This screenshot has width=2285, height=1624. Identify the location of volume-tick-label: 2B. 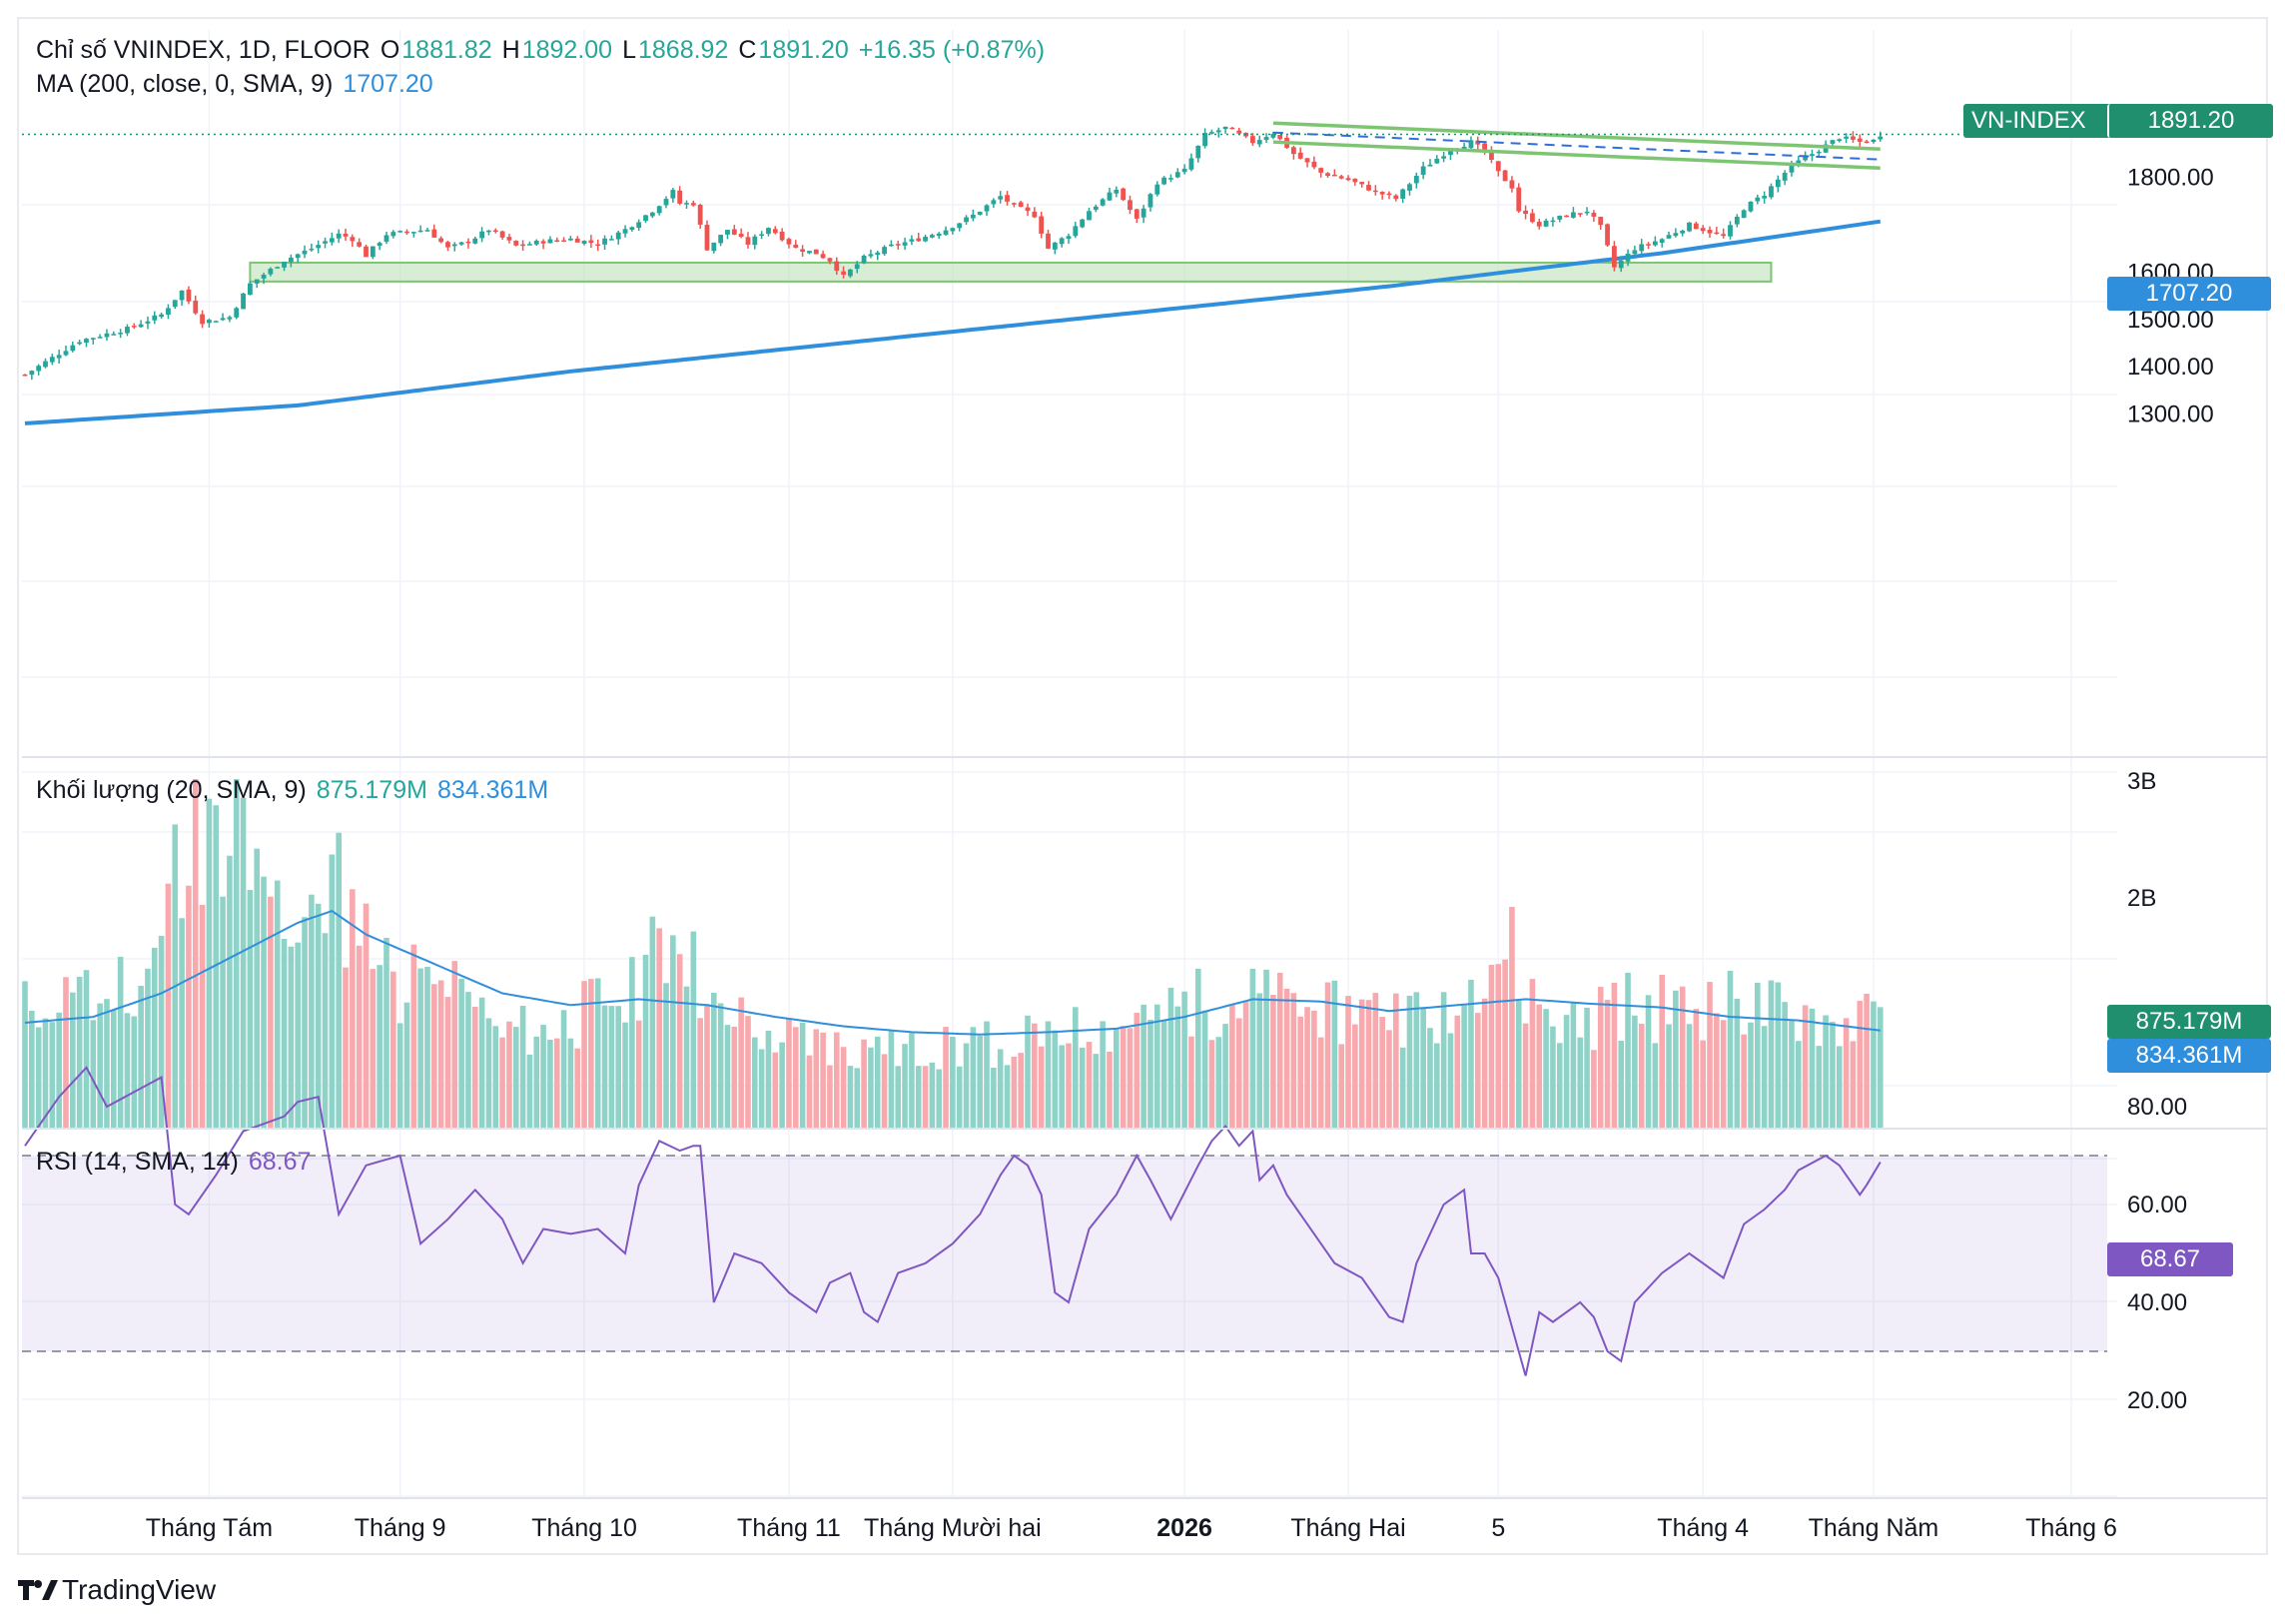
(2141, 899).